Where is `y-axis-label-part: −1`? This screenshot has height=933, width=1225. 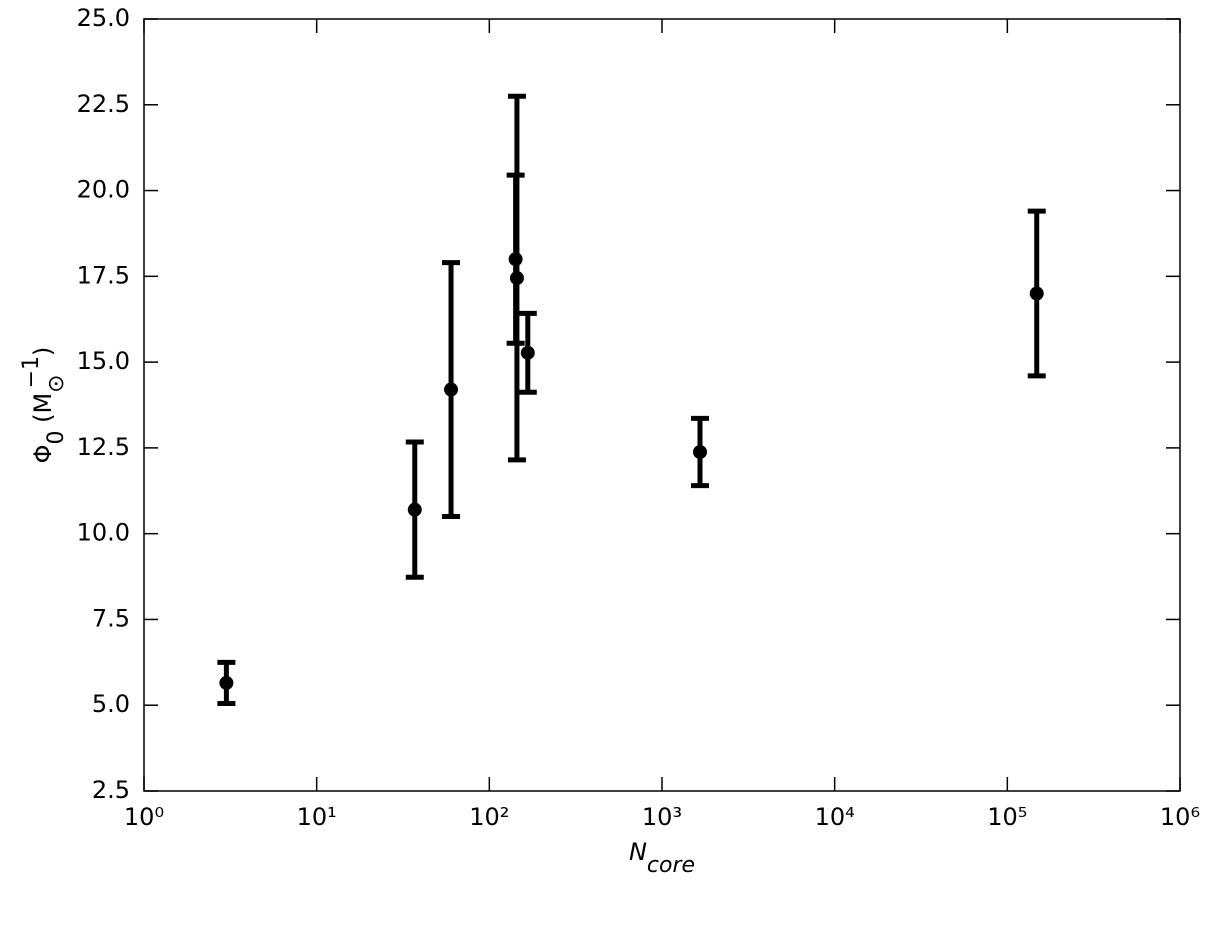 y-axis-label-part: −1 is located at coordinates (31, 372).